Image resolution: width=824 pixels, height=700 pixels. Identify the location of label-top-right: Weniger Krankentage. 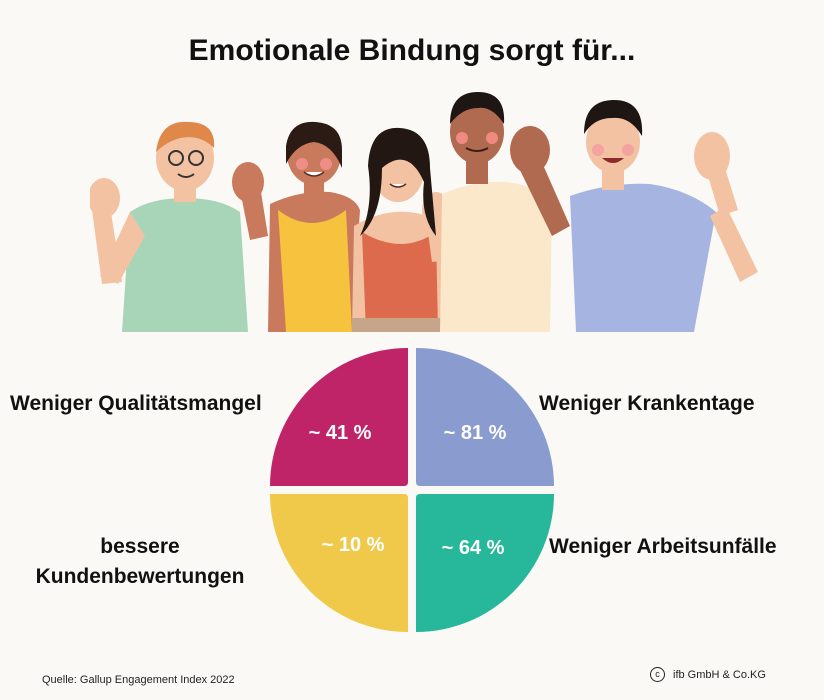
(647, 403).